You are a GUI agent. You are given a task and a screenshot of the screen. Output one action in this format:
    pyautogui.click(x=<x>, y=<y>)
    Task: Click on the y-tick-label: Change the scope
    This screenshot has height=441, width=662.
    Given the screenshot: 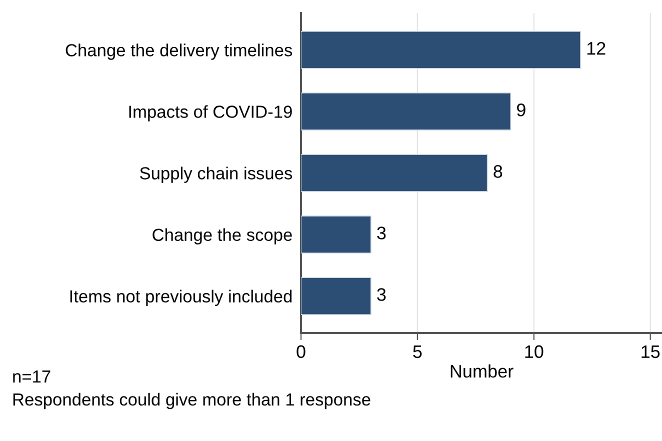 What is the action you would take?
    pyautogui.click(x=222, y=236)
    